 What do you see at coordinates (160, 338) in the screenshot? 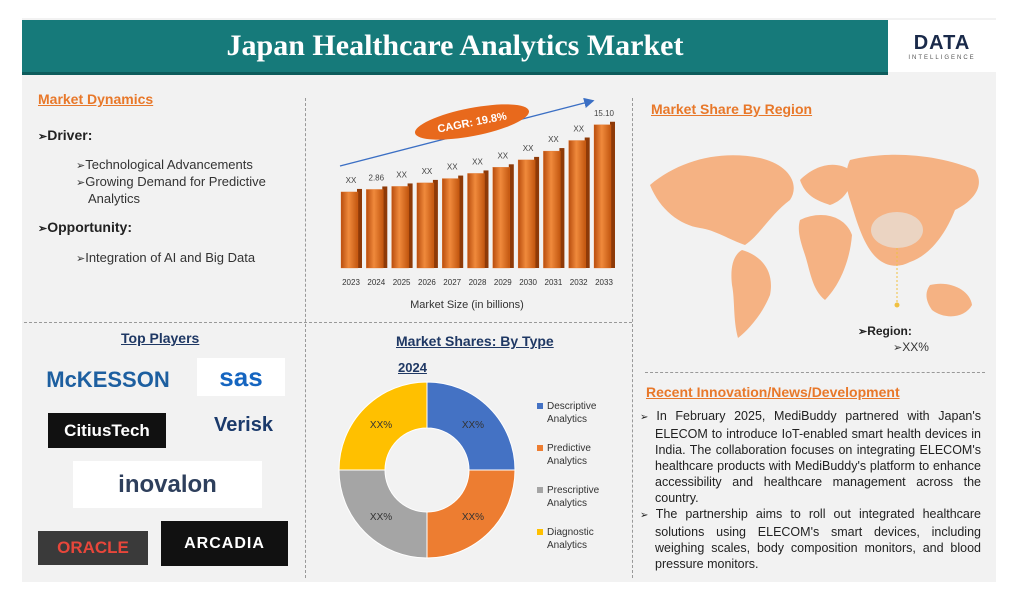
I see `section-title: Top Players` at bounding box center [160, 338].